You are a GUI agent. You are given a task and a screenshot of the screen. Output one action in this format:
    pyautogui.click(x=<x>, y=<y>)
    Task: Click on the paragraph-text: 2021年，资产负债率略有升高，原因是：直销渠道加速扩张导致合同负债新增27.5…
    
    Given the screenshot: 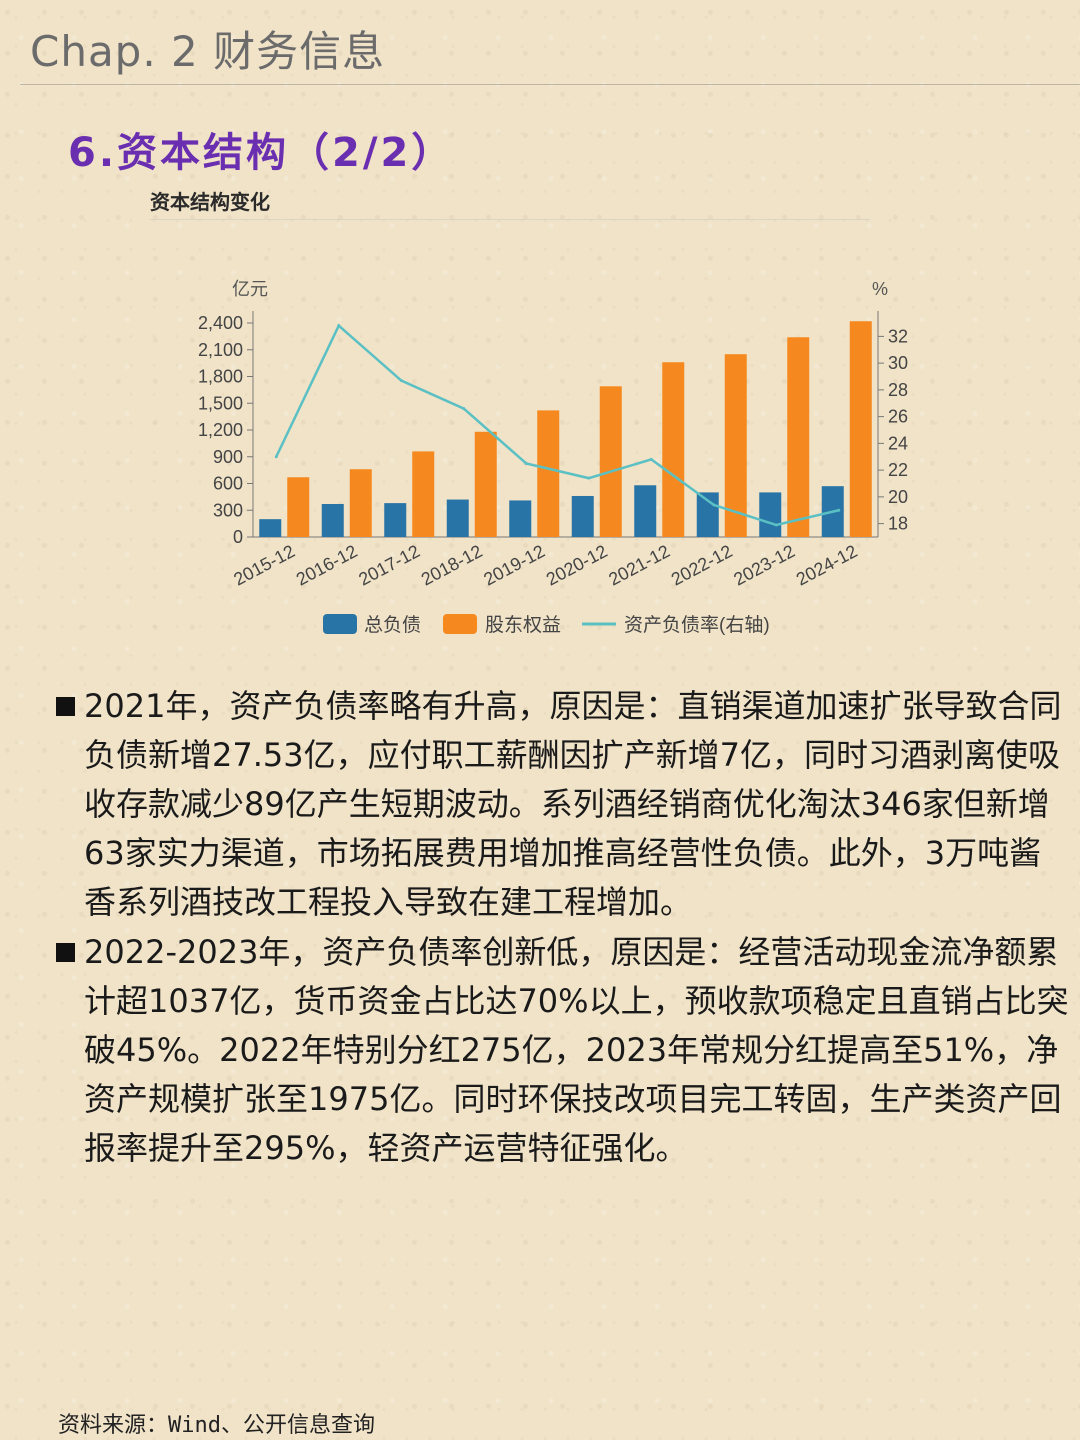 What is the action you would take?
    pyautogui.click(x=573, y=804)
    